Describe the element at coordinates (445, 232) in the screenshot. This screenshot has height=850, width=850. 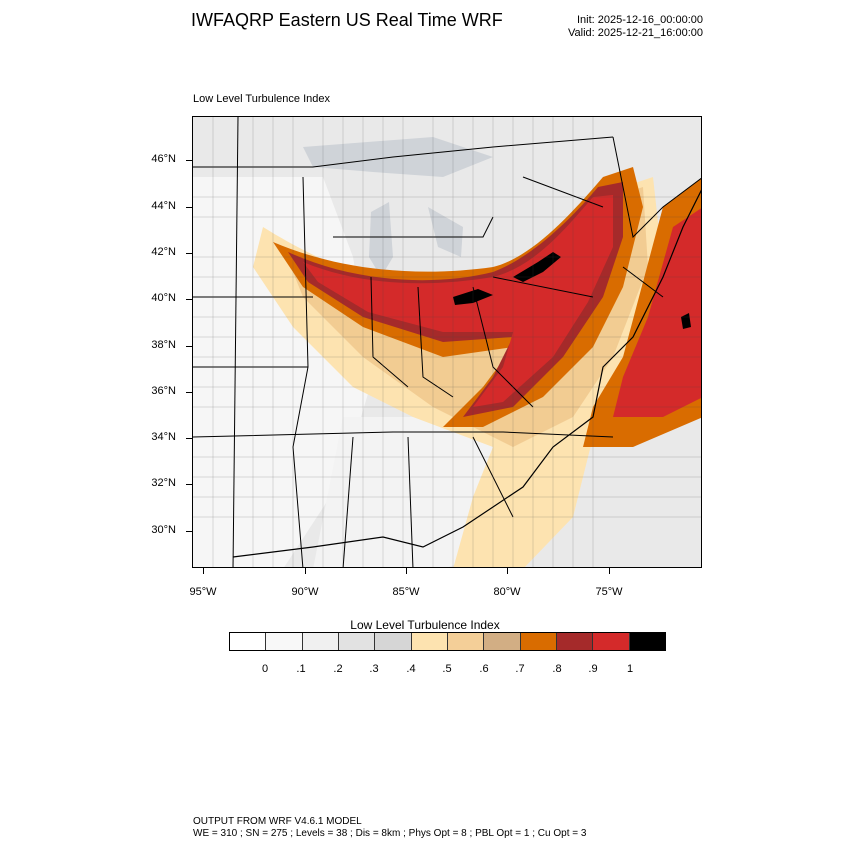
I see `lake-huron` at that location.